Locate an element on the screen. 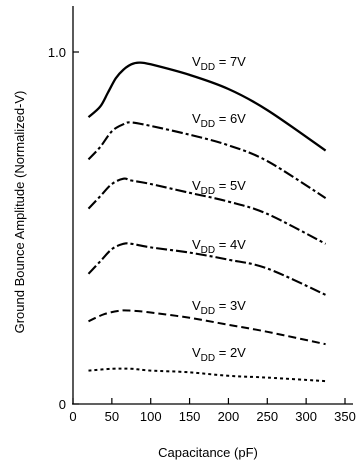 The image size is (358, 470). x-tick-label: 150 is located at coordinates (190, 416).